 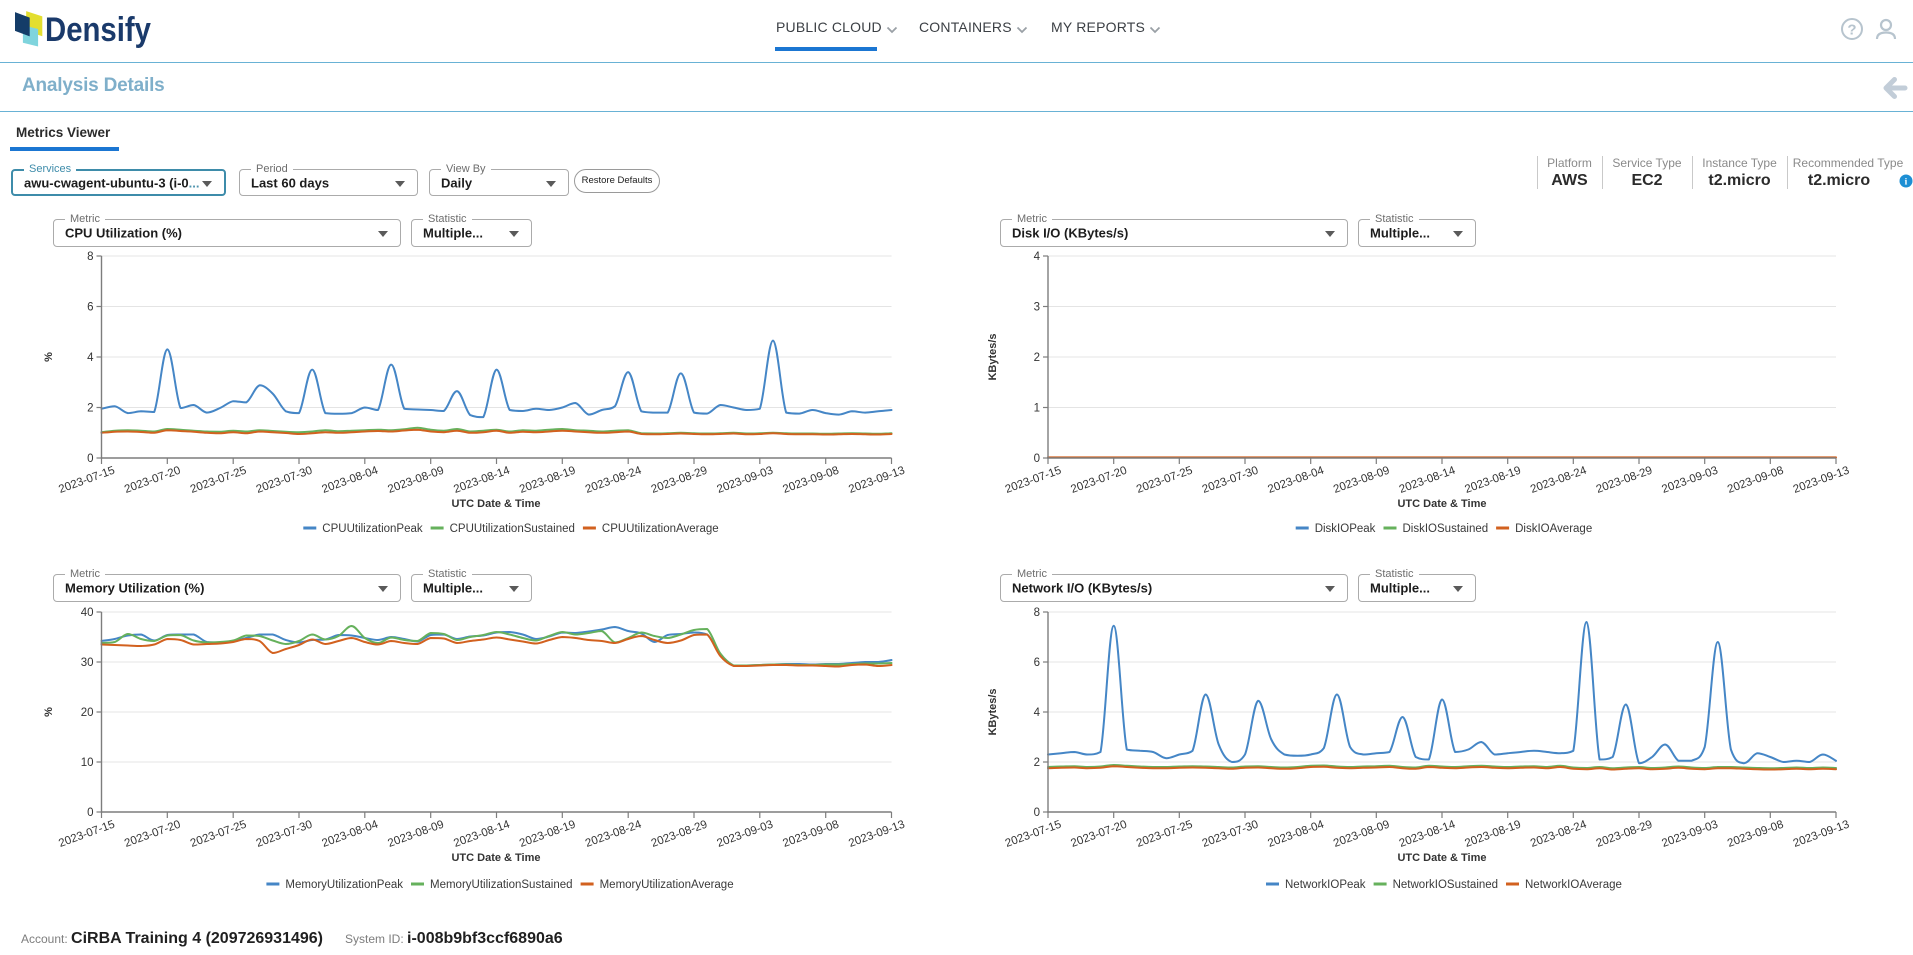 What do you see at coordinates (1573, 885) in the screenshot?
I see `svg-text: NetworkIOAverage` at bounding box center [1573, 885].